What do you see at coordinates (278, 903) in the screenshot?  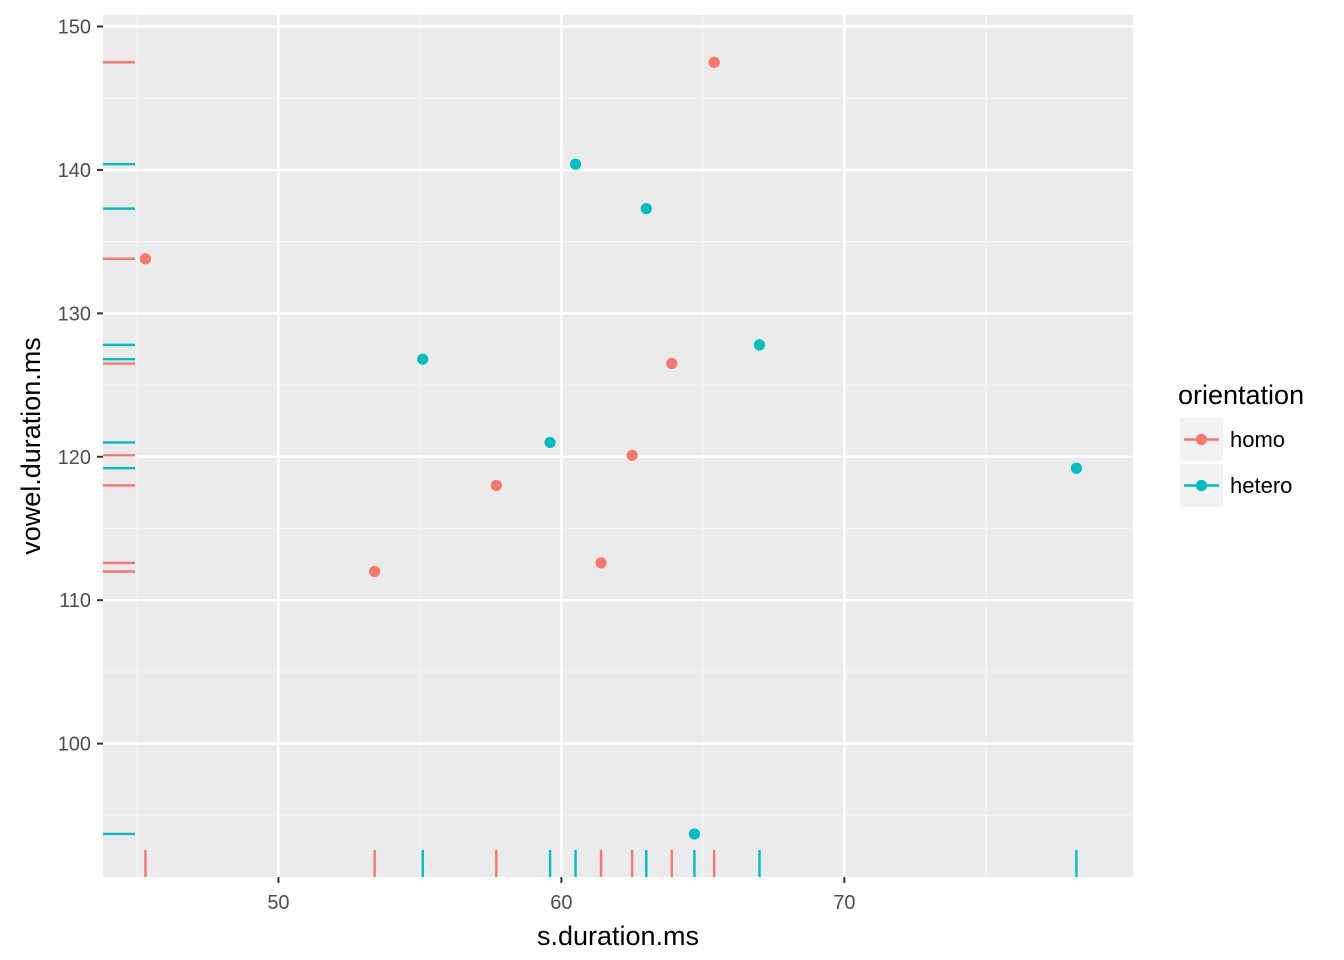 I see `x-tick-label: 50` at bounding box center [278, 903].